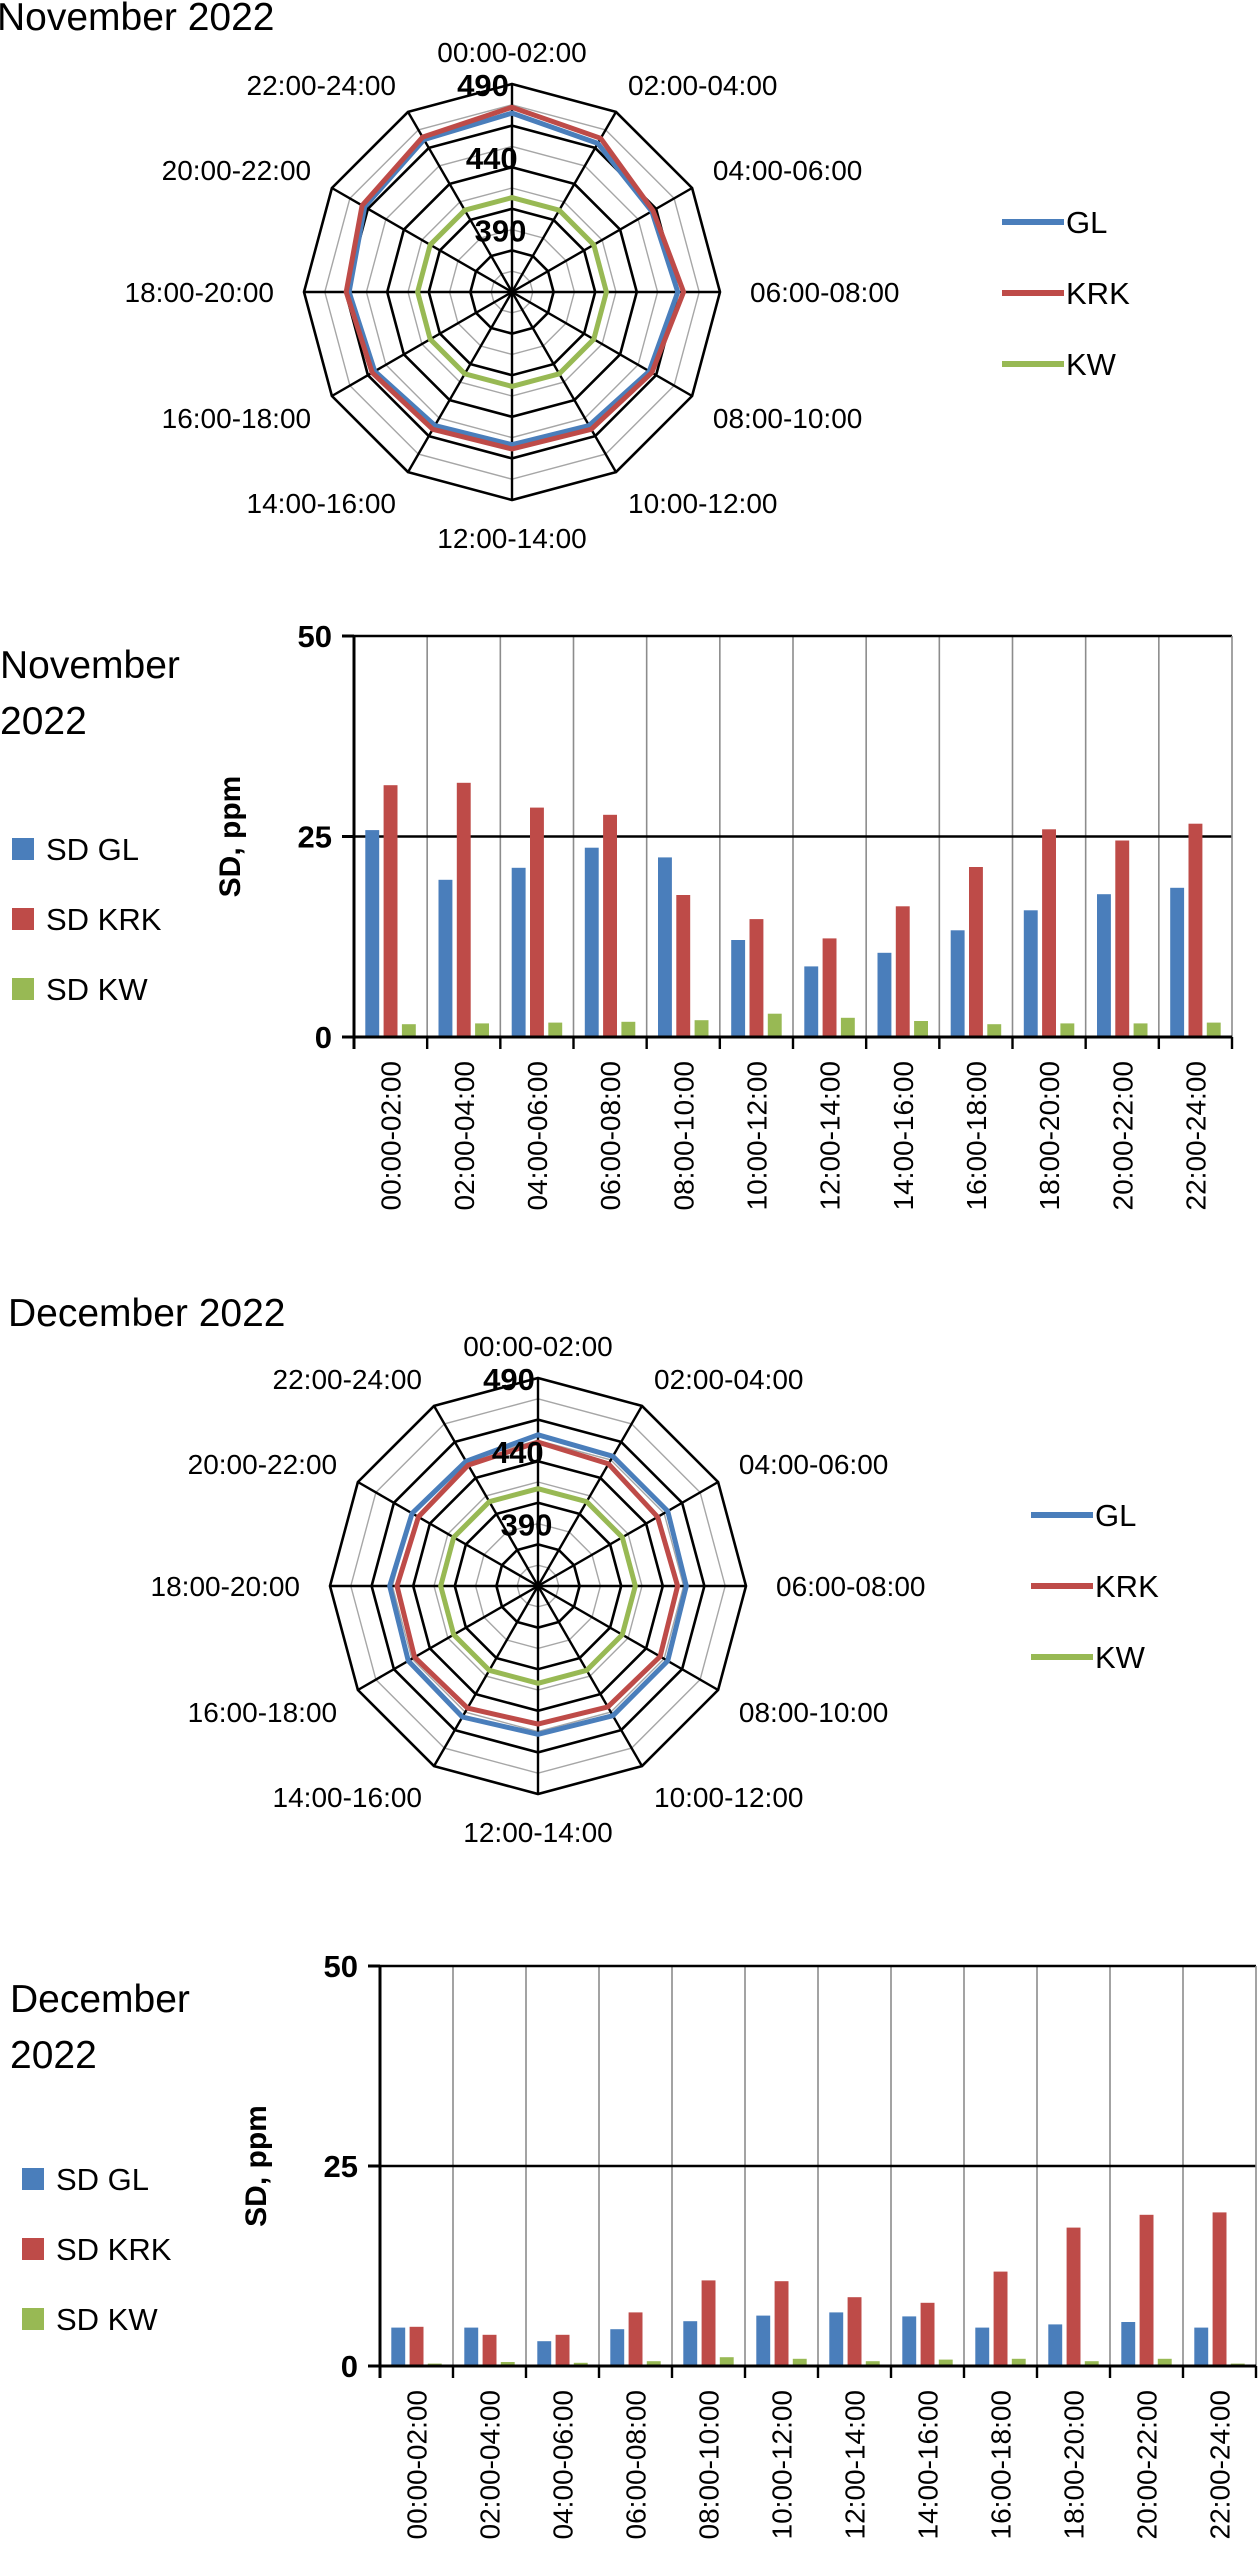  Describe the element at coordinates (813, 1464) in the screenshot. I see `category-label: 04:00-06:00` at that location.